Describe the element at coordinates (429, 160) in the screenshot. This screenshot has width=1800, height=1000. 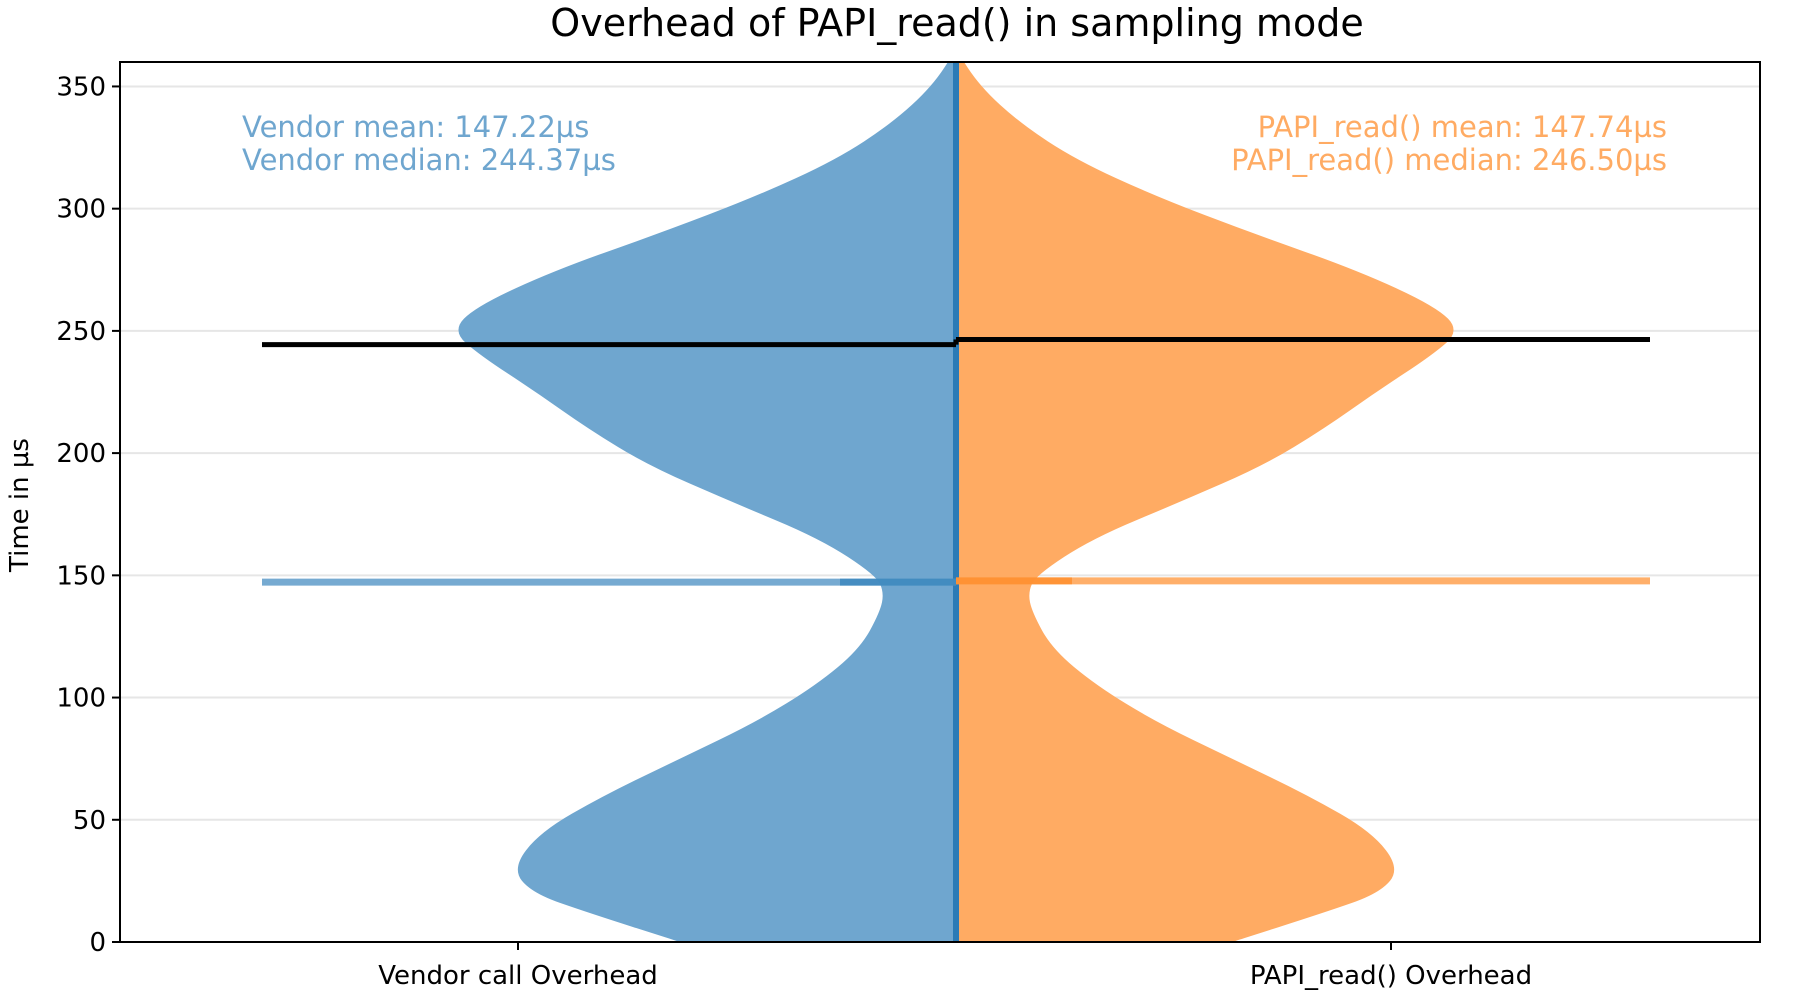
I see `annotation-left-median: Vendor median: 244.37µs` at that location.